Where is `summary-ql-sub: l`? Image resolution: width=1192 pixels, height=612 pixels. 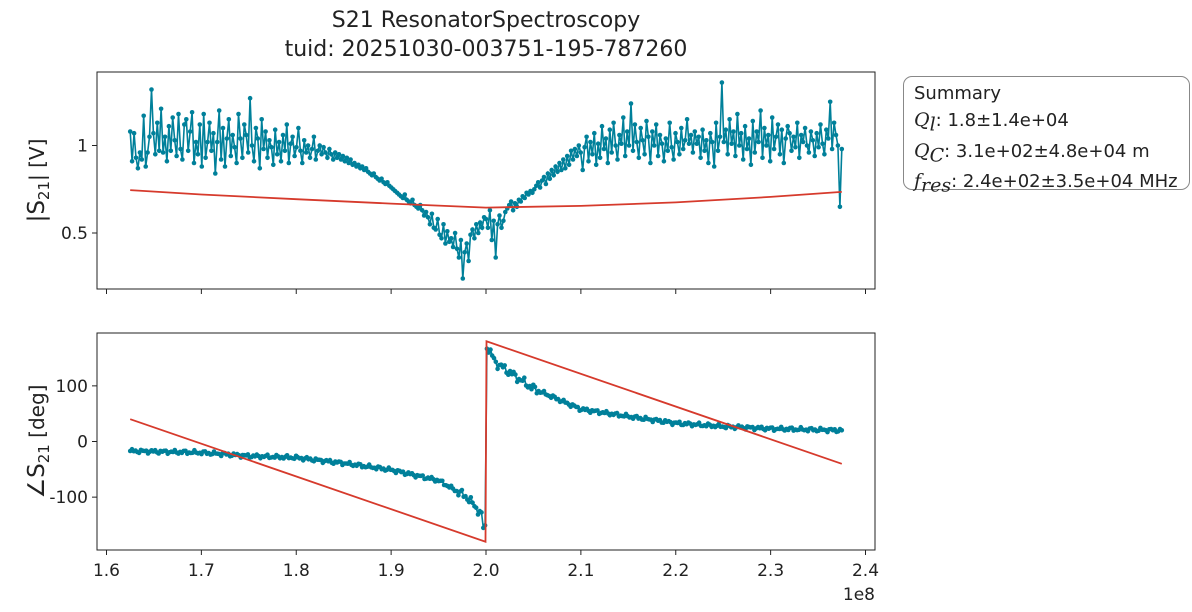 summary-ql-sub: l is located at coordinates (932, 124).